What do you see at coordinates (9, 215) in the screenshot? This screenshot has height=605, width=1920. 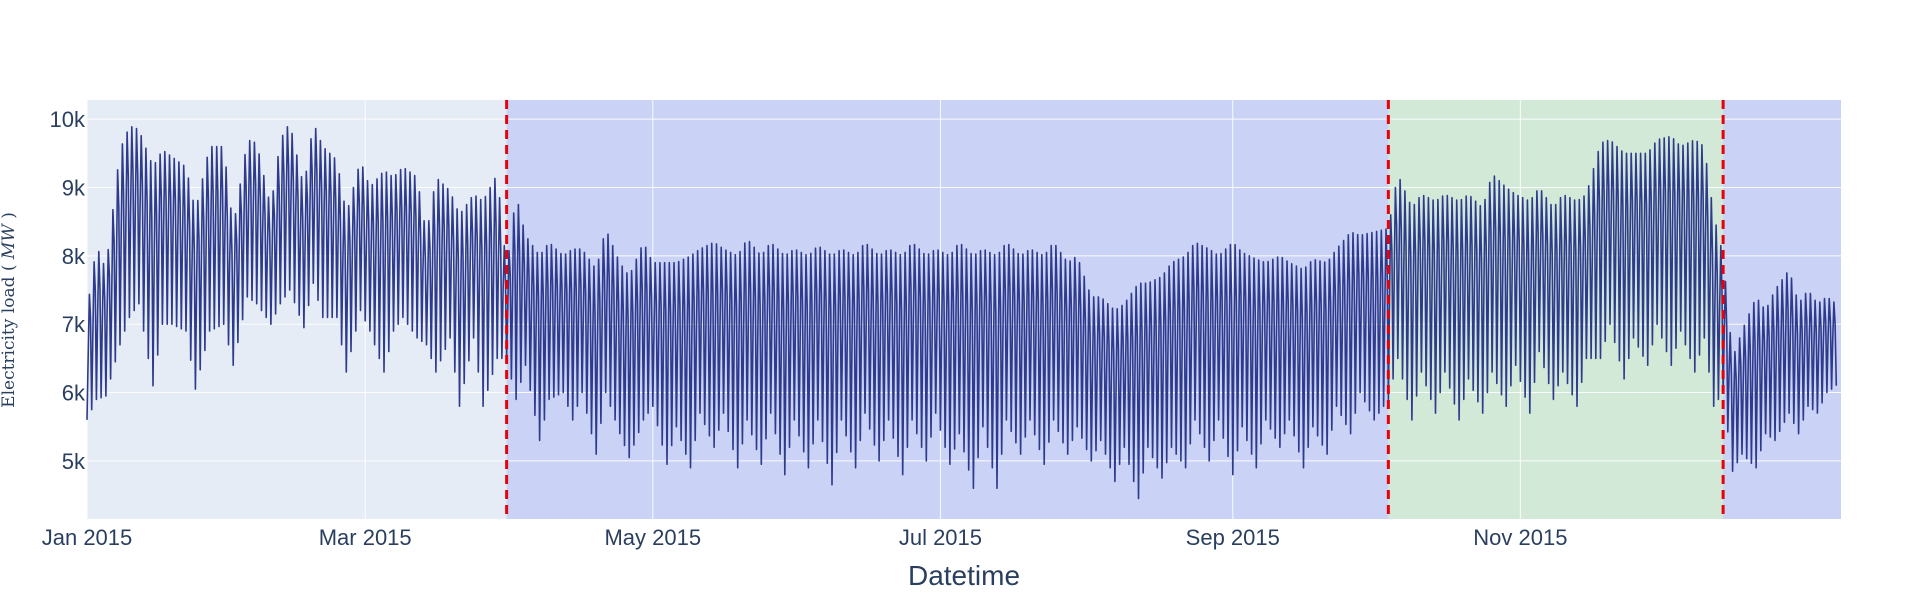 I see `y-axis-title-close-paren: )` at bounding box center [9, 215].